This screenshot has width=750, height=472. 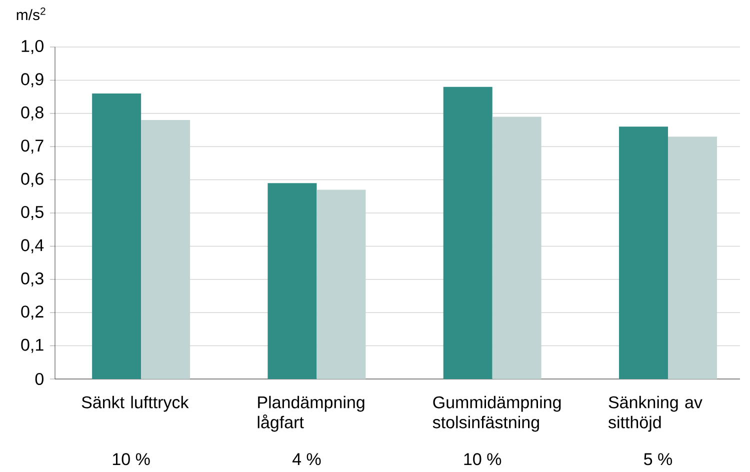 I want to click on y-tick-label: 0,9, so click(x=32, y=80).